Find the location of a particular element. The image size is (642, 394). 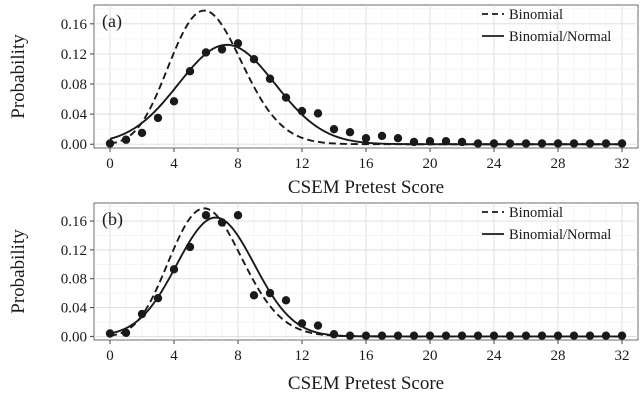

y-tick-label: 0.12 is located at coordinates (74, 55).